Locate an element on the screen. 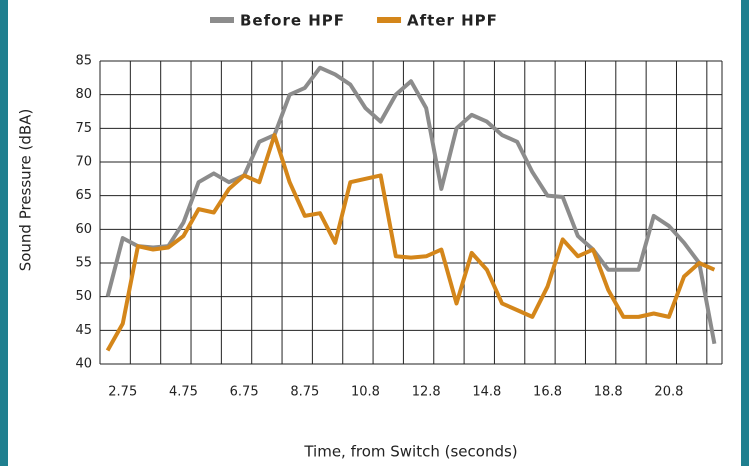 The height and width of the screenshot is (470, 749). y-axis-label: Sound Pressure (dBA) is located at coordinates (26, 190).